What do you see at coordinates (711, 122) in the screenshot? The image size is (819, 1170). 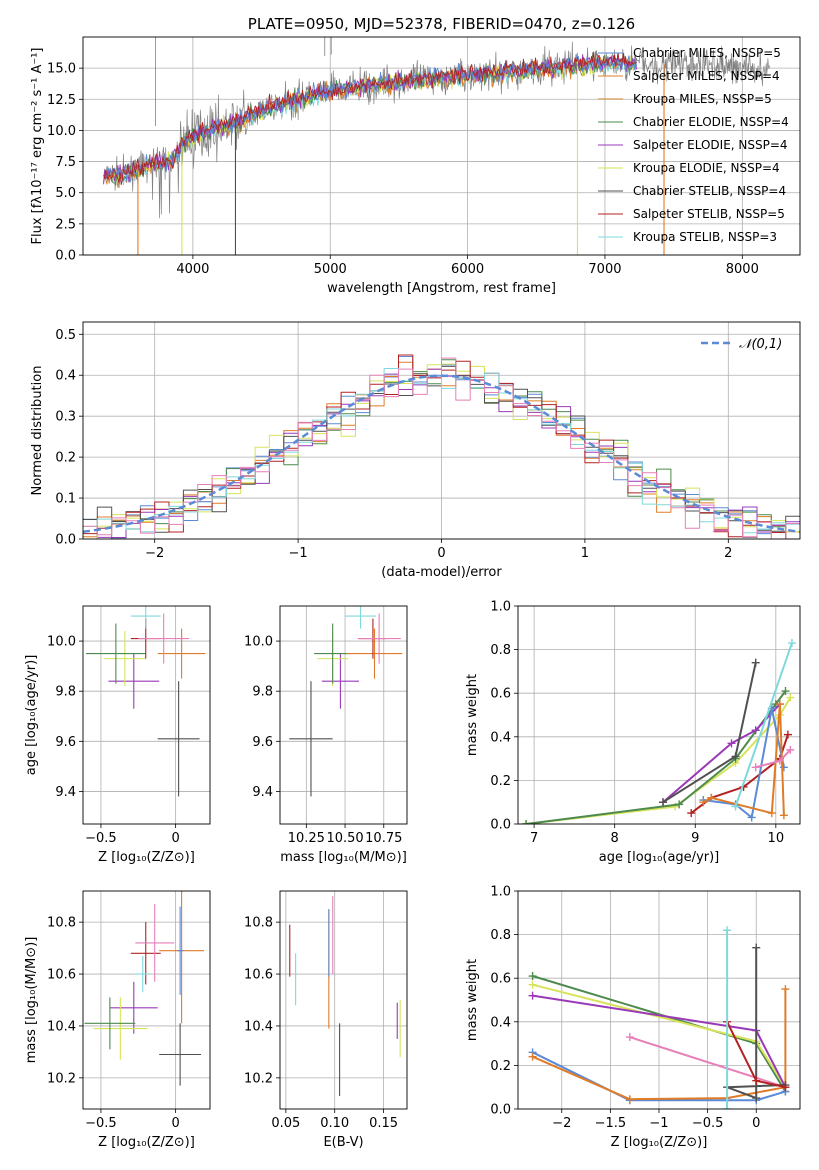 I see `legend-label: Chabrier ELODIE, NSSP=4` at bounding box center [711, 122].